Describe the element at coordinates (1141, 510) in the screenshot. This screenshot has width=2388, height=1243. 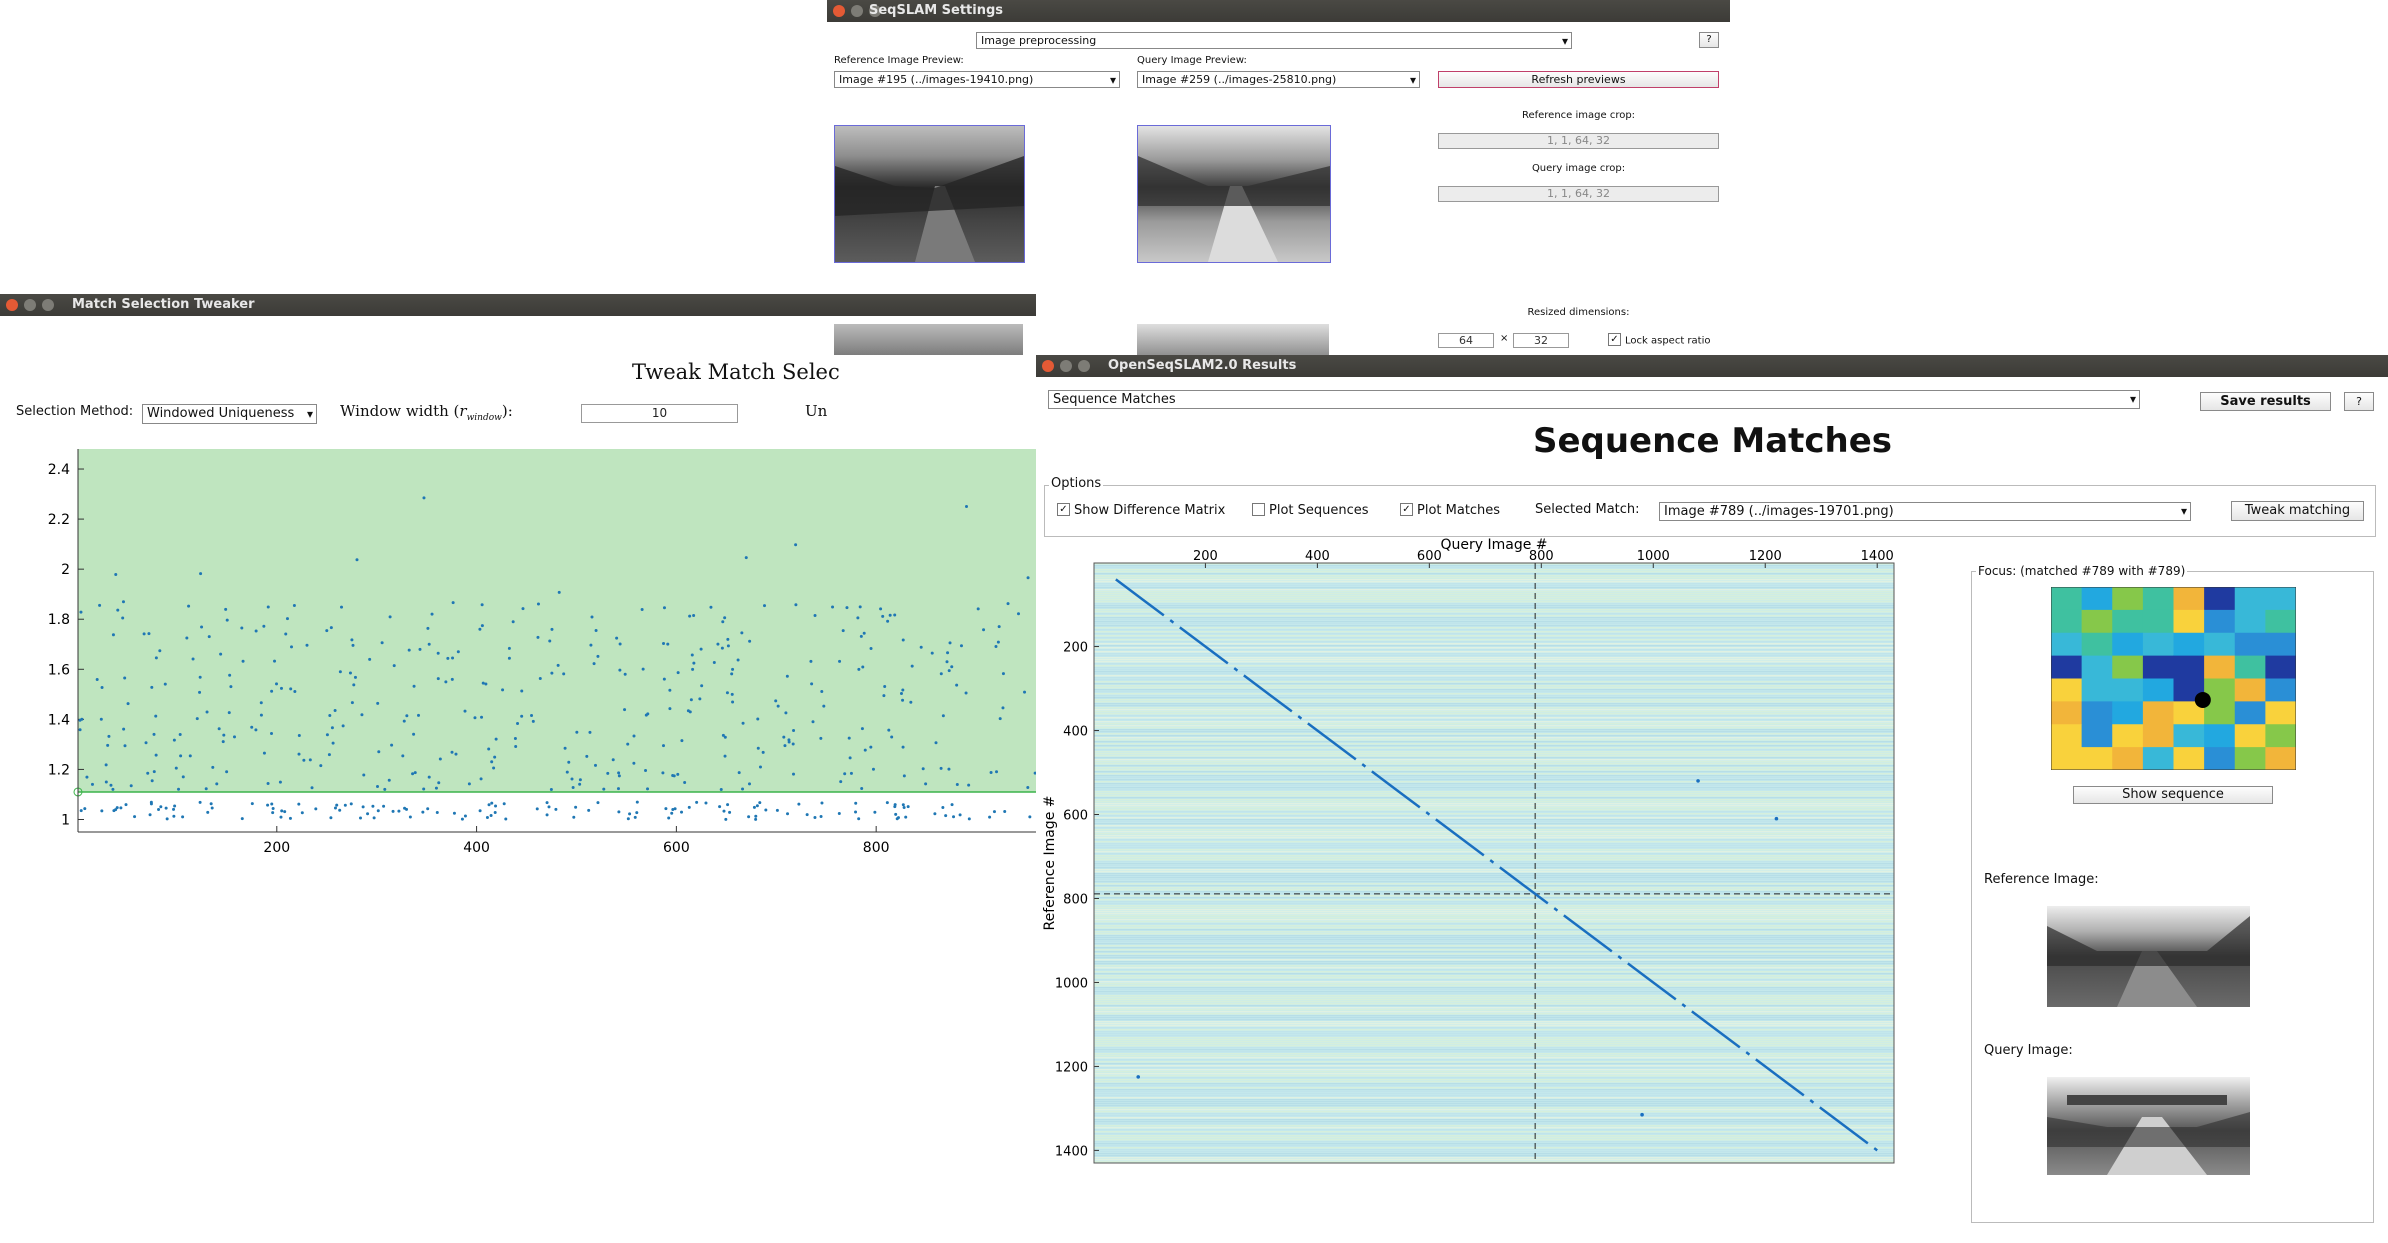
I see `show-difference-matrix-checkbox: ✓ Show Difference Matrix` at that location.